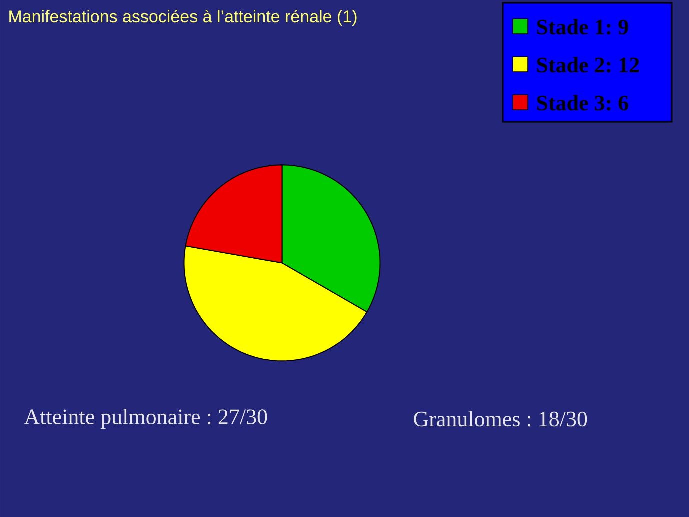 Image resolution: width=689 pixels, height=517 pixels. I want to click on legend-label: Stade 1: 9, so click(582, 27).